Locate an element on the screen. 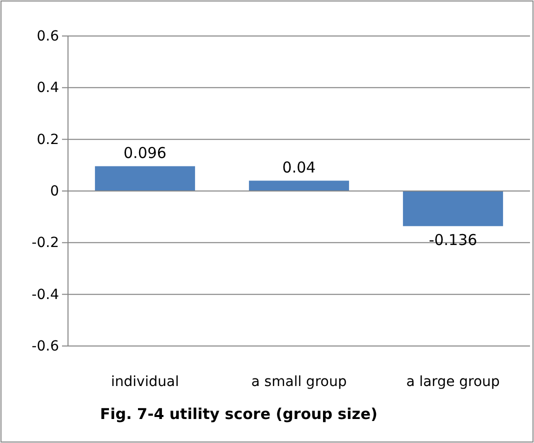 Image resolution: width=534 pixels, height=443 pixels. y-tick-label: 0.4 is located at coordinates (48, 88).